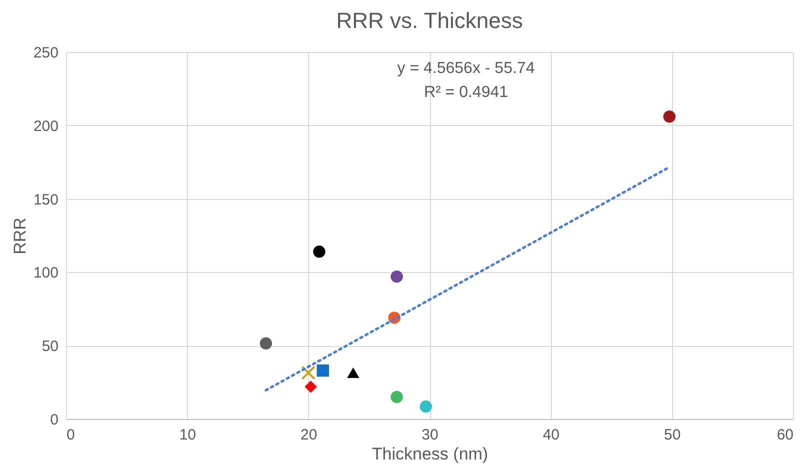  What do you see at coordinates (785, 435) in the screenshot?
I see `x-tick-label: 60` at bounding box center [785, 435].